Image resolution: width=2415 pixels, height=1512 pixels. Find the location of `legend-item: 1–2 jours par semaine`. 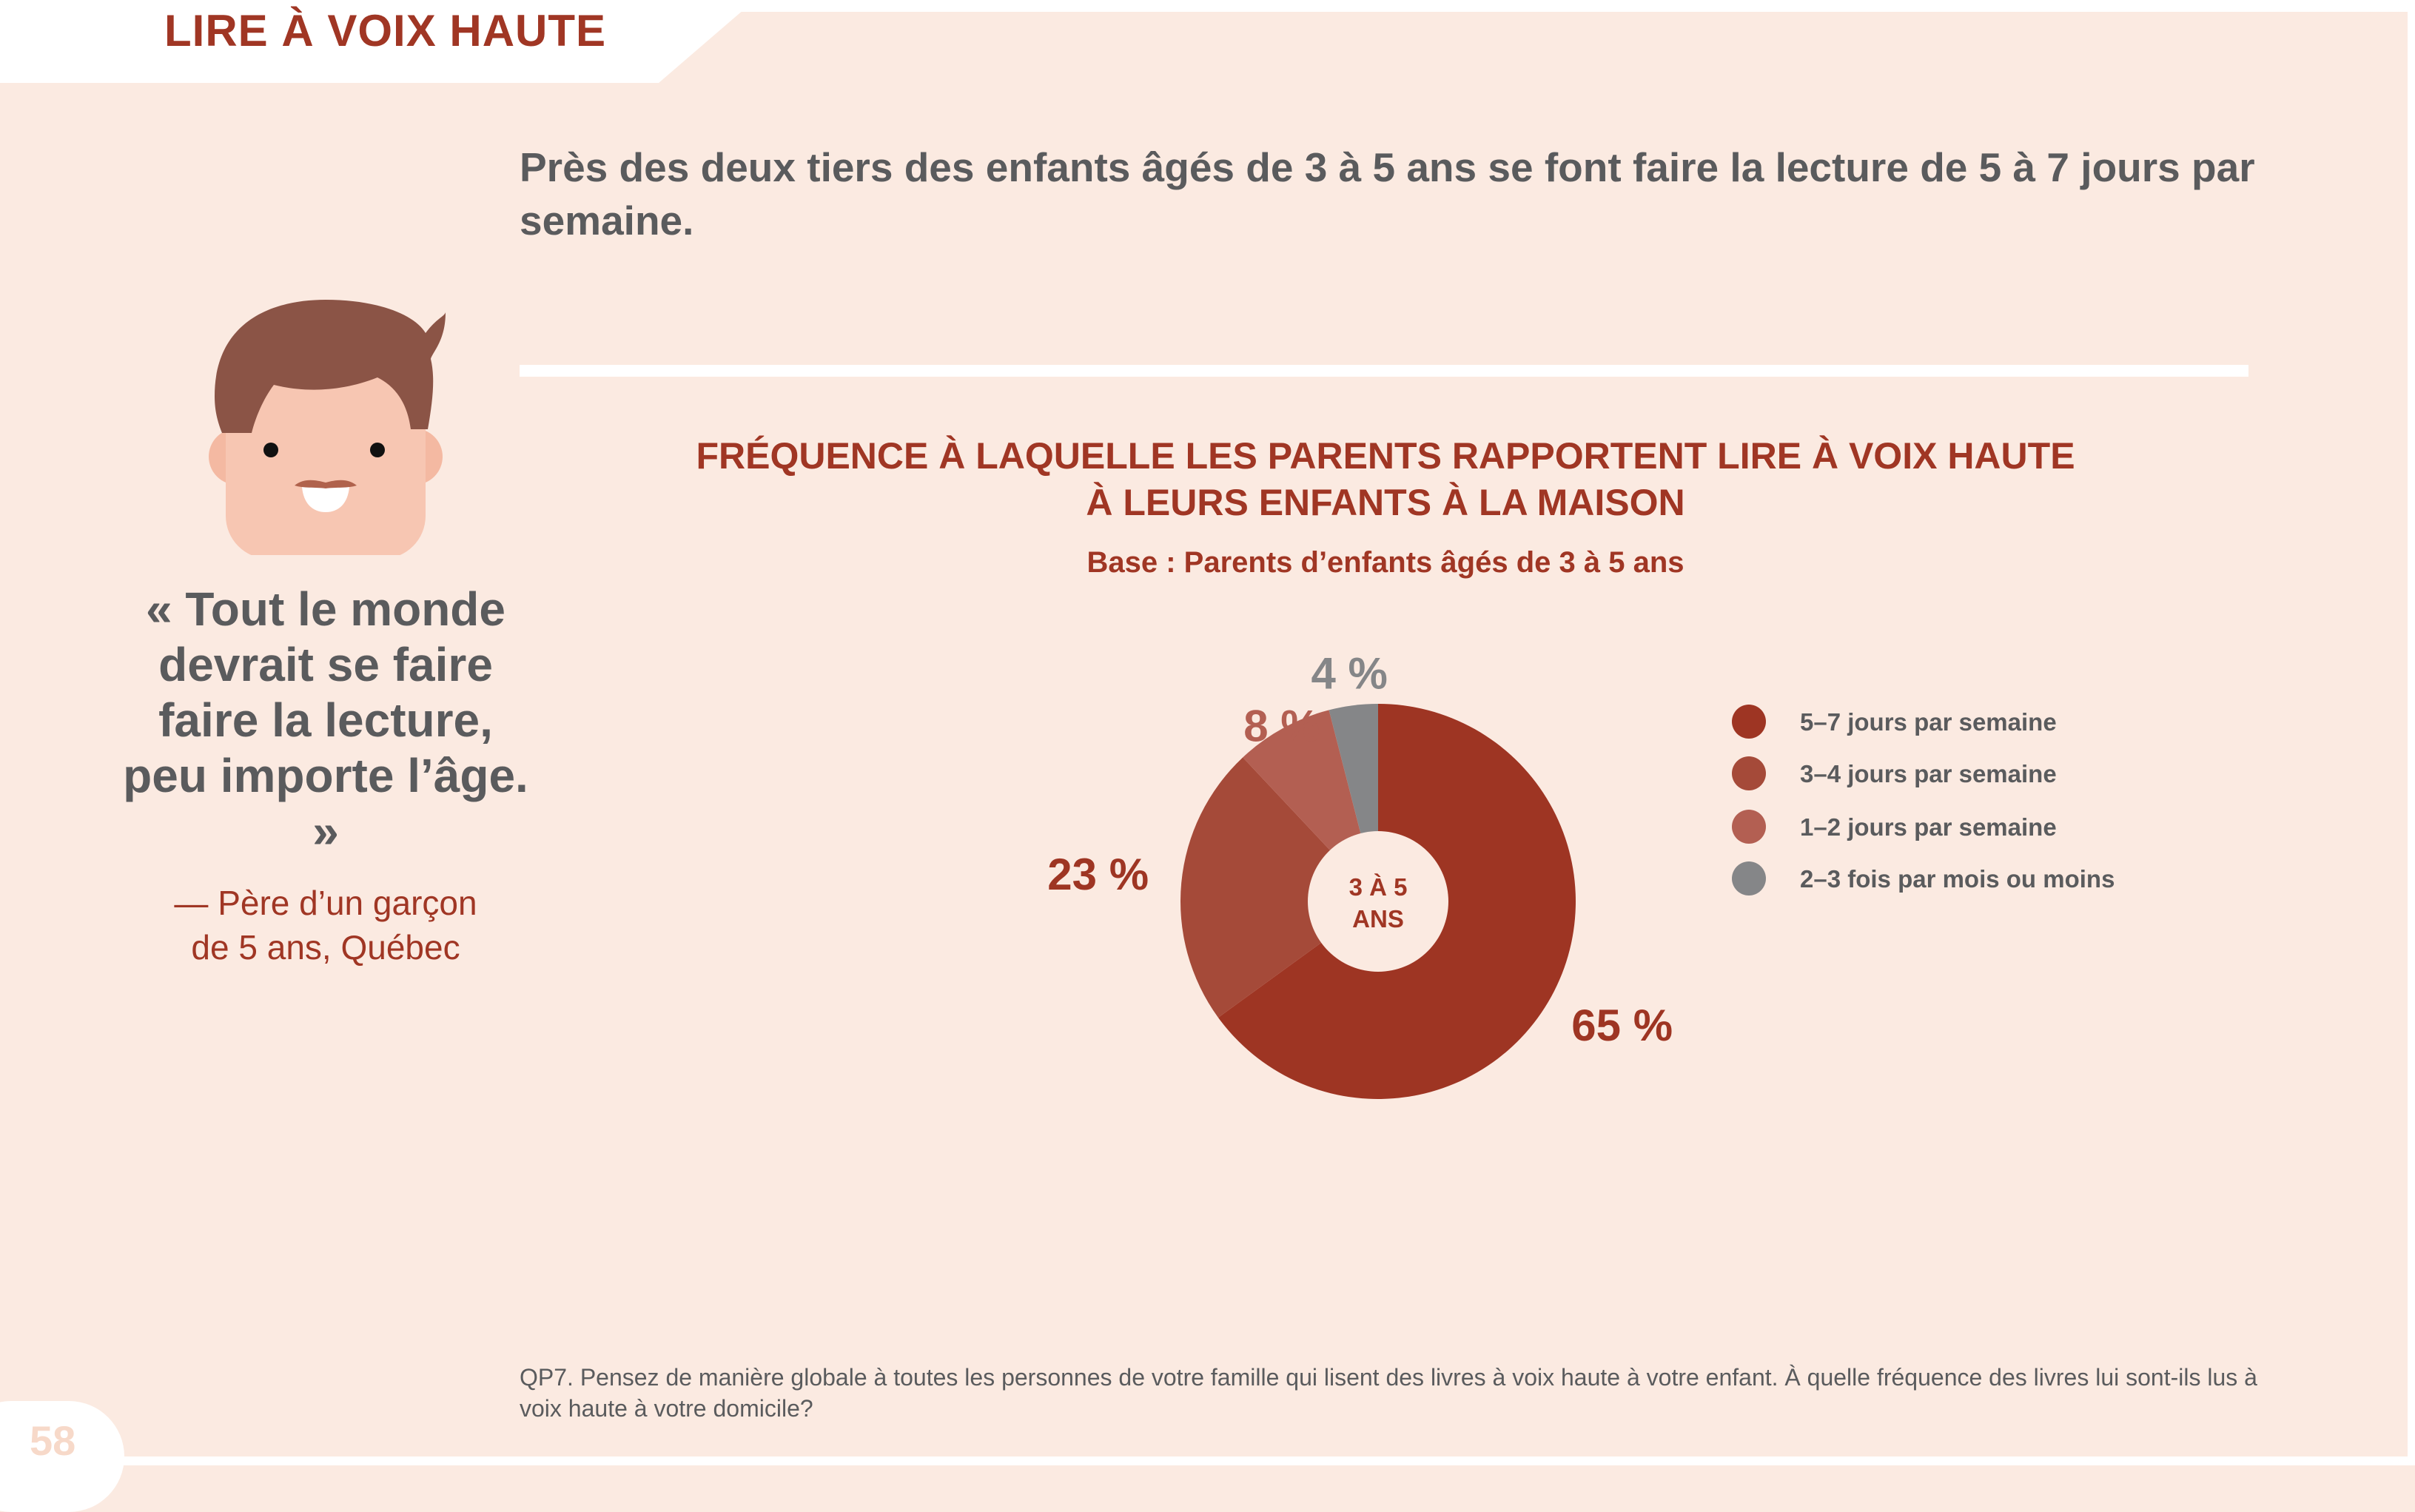

legend-item: 1–2 jours par semaine is located at coordinates (1969, 827).